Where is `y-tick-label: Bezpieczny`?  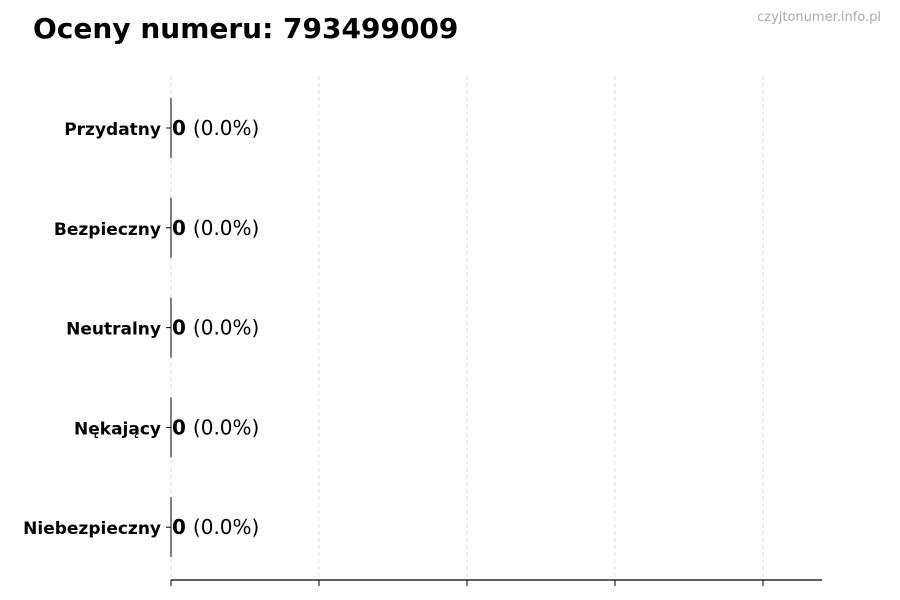 y-tick-label: Bezpieczny is located at coordinates (107, 230).